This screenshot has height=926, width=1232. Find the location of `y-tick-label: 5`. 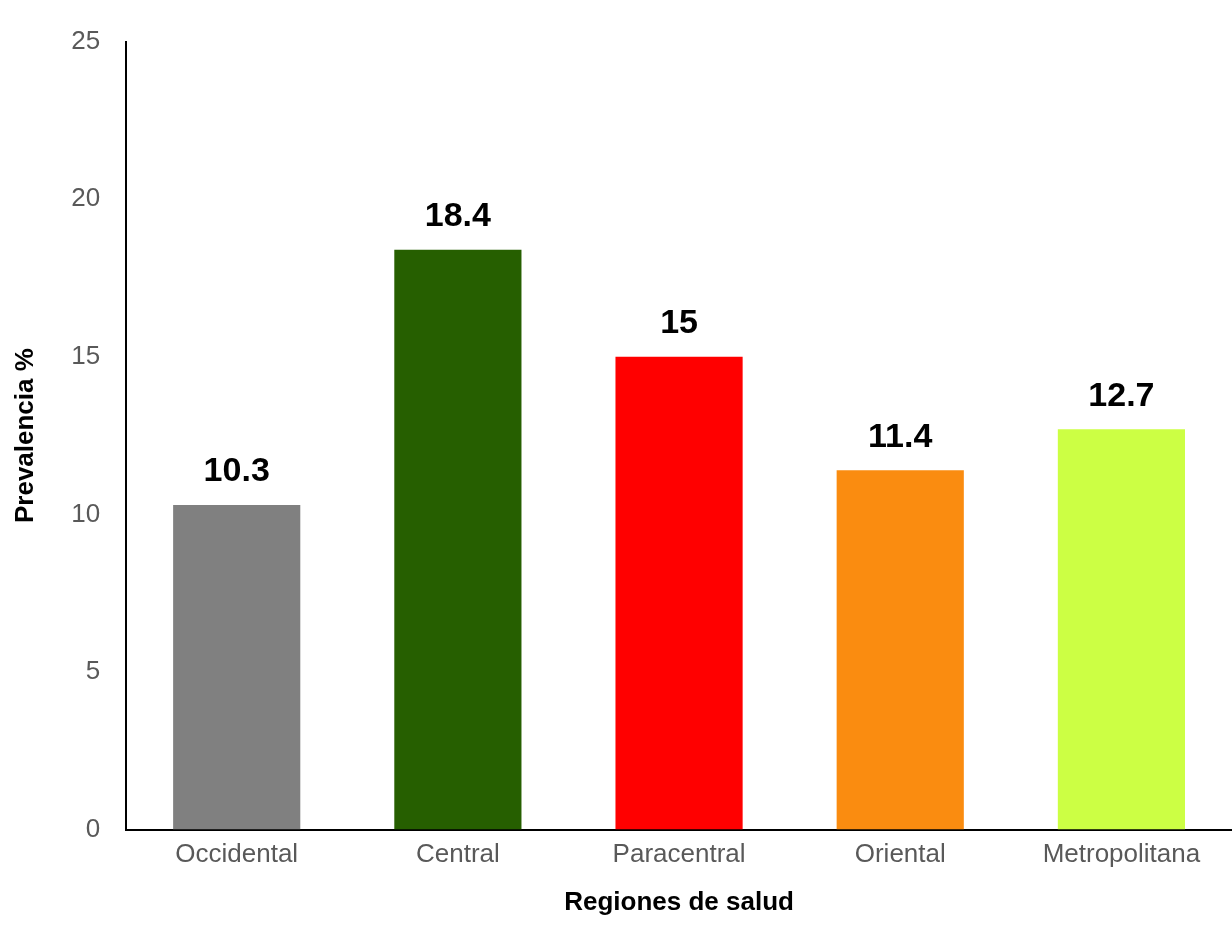

y-tick-label: 5 is located at coordinates (93, 670).